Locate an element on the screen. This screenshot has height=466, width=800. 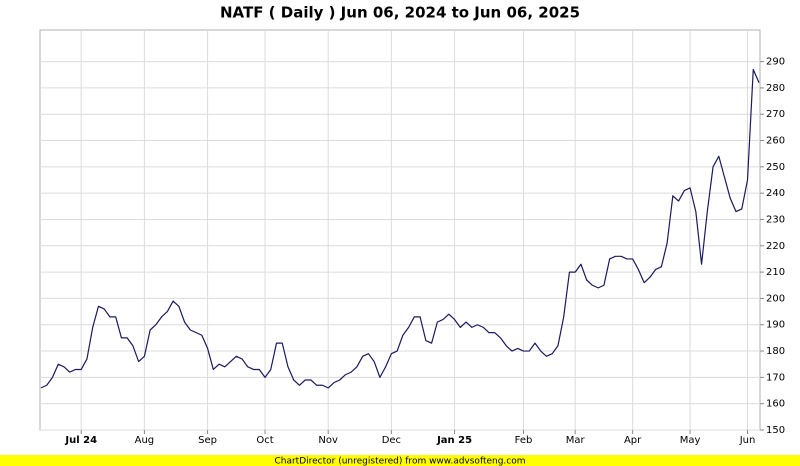
y-tick-label: 170 is located at coordinates (775, 377).